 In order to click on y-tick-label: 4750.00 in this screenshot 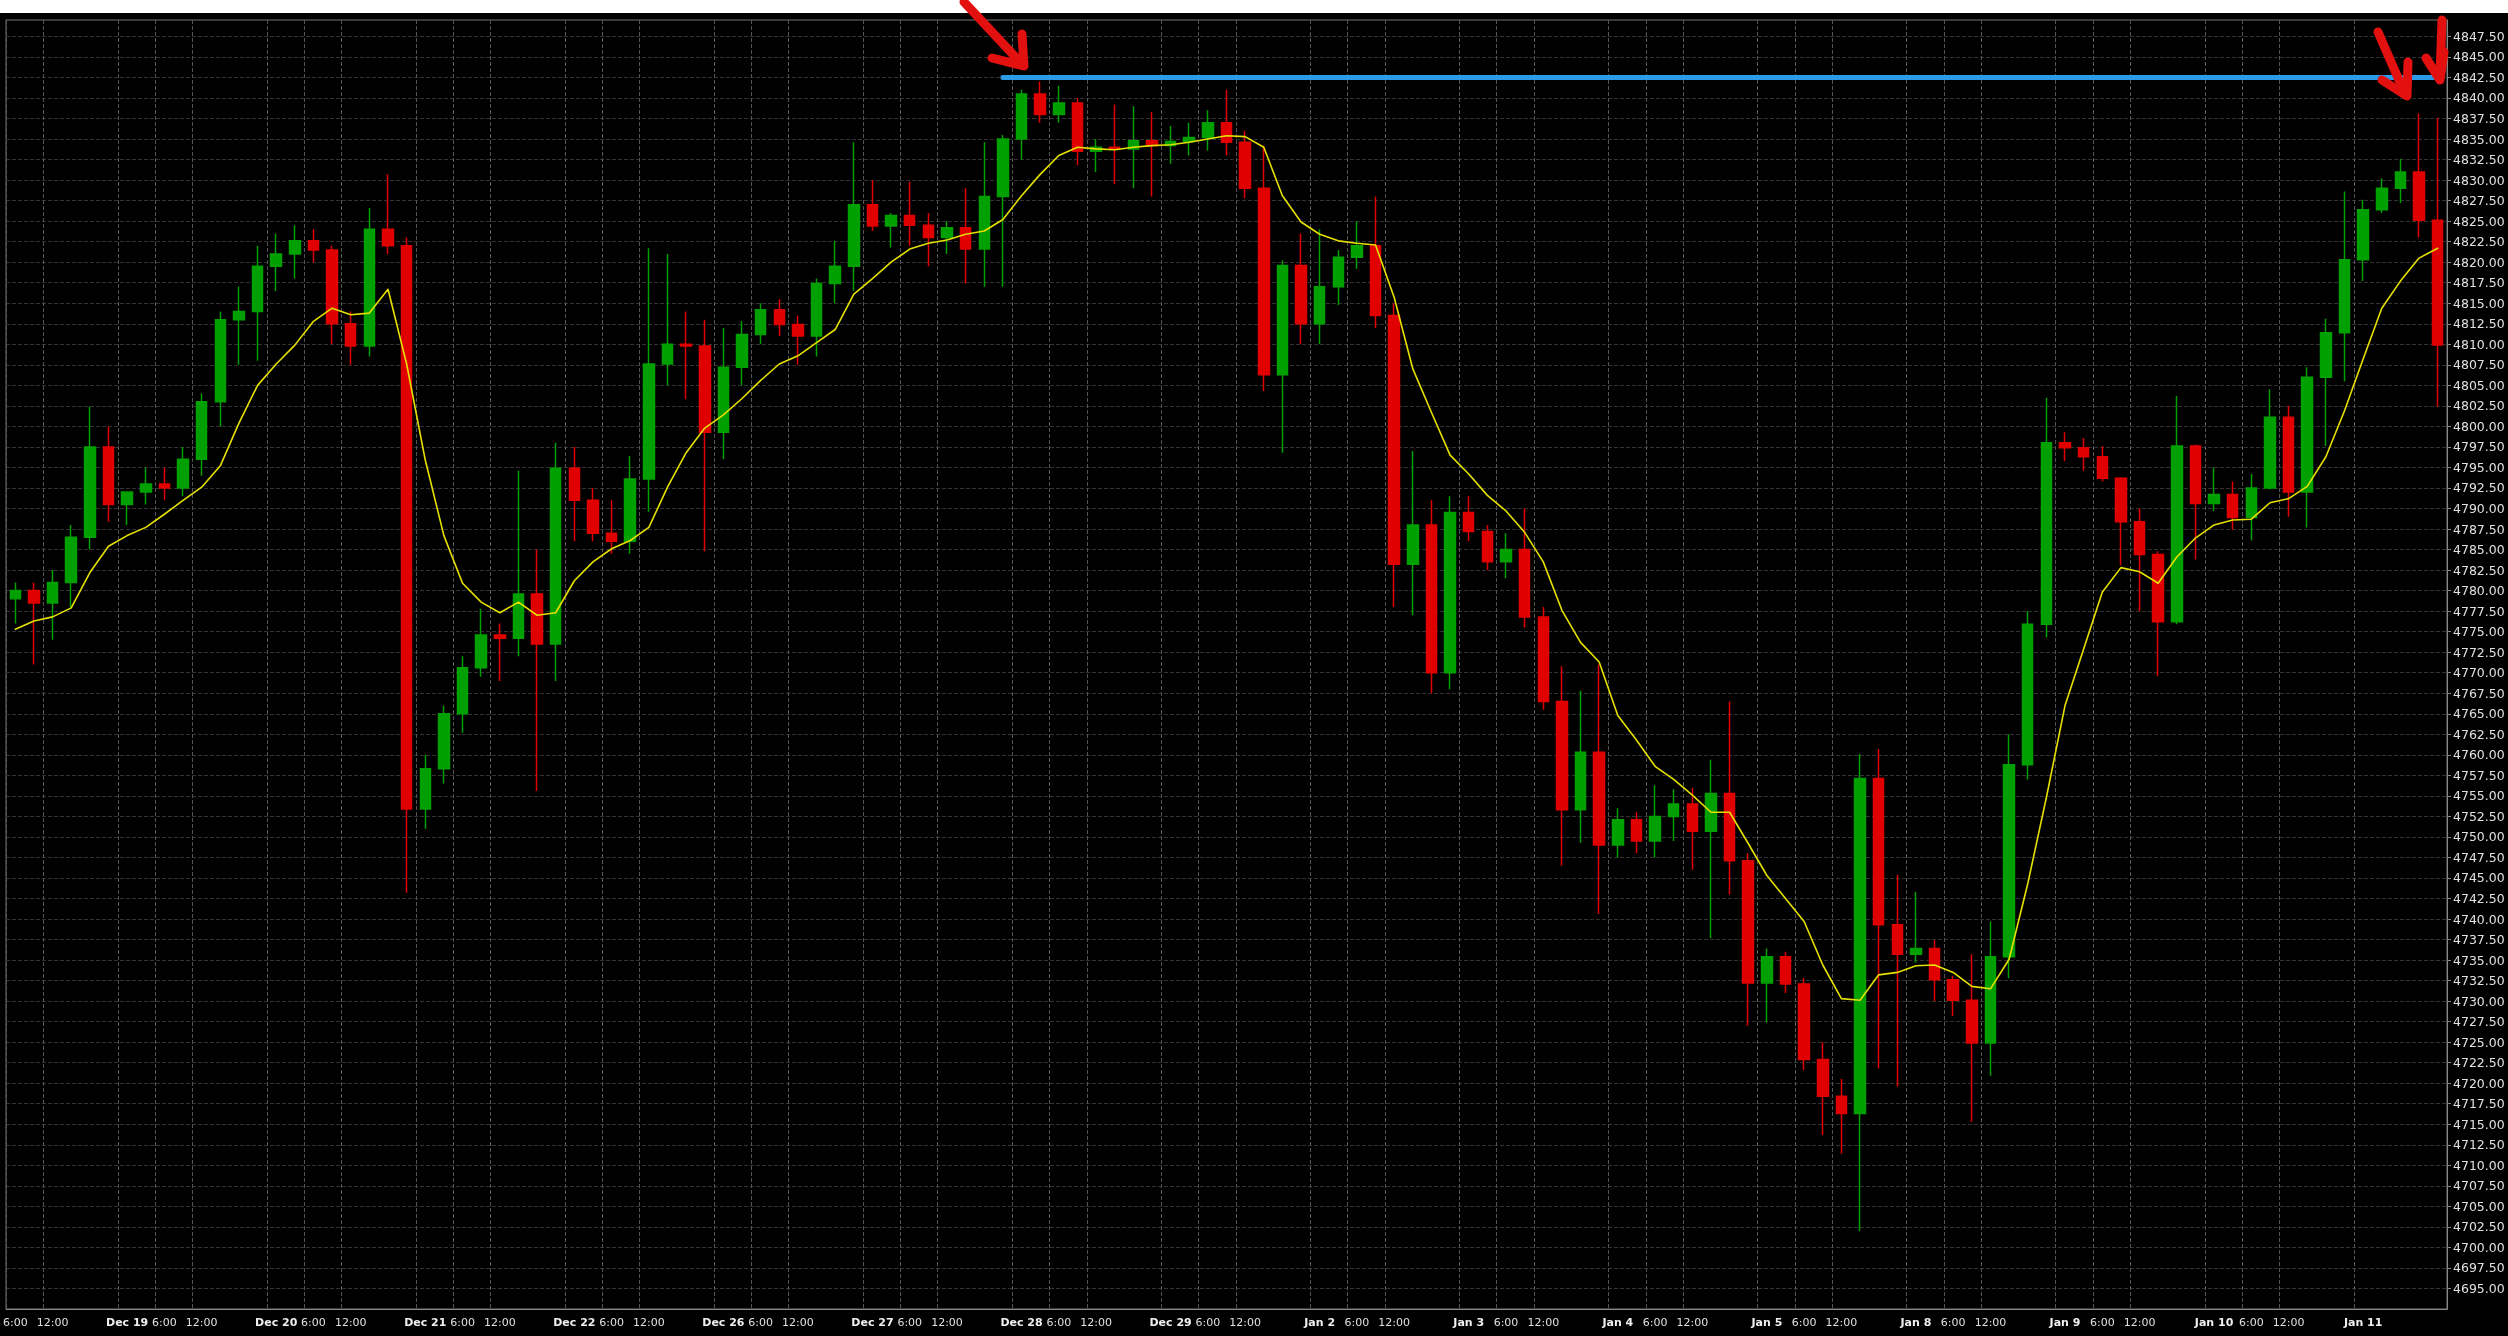, I will do `click(2479, 837)`.